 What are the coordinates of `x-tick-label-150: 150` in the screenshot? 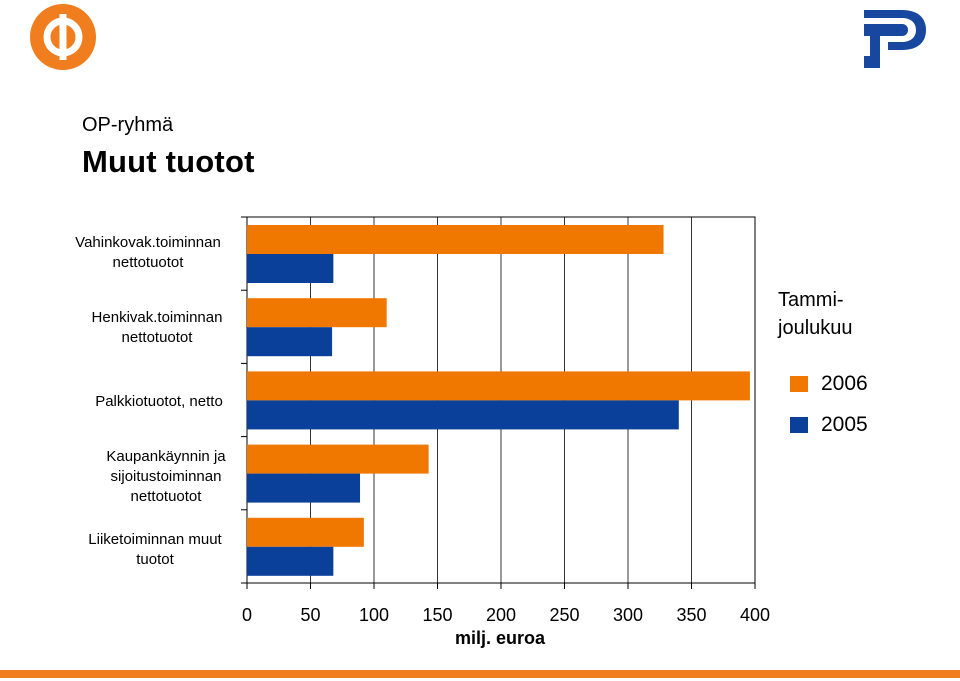 It's located at (437, 615).